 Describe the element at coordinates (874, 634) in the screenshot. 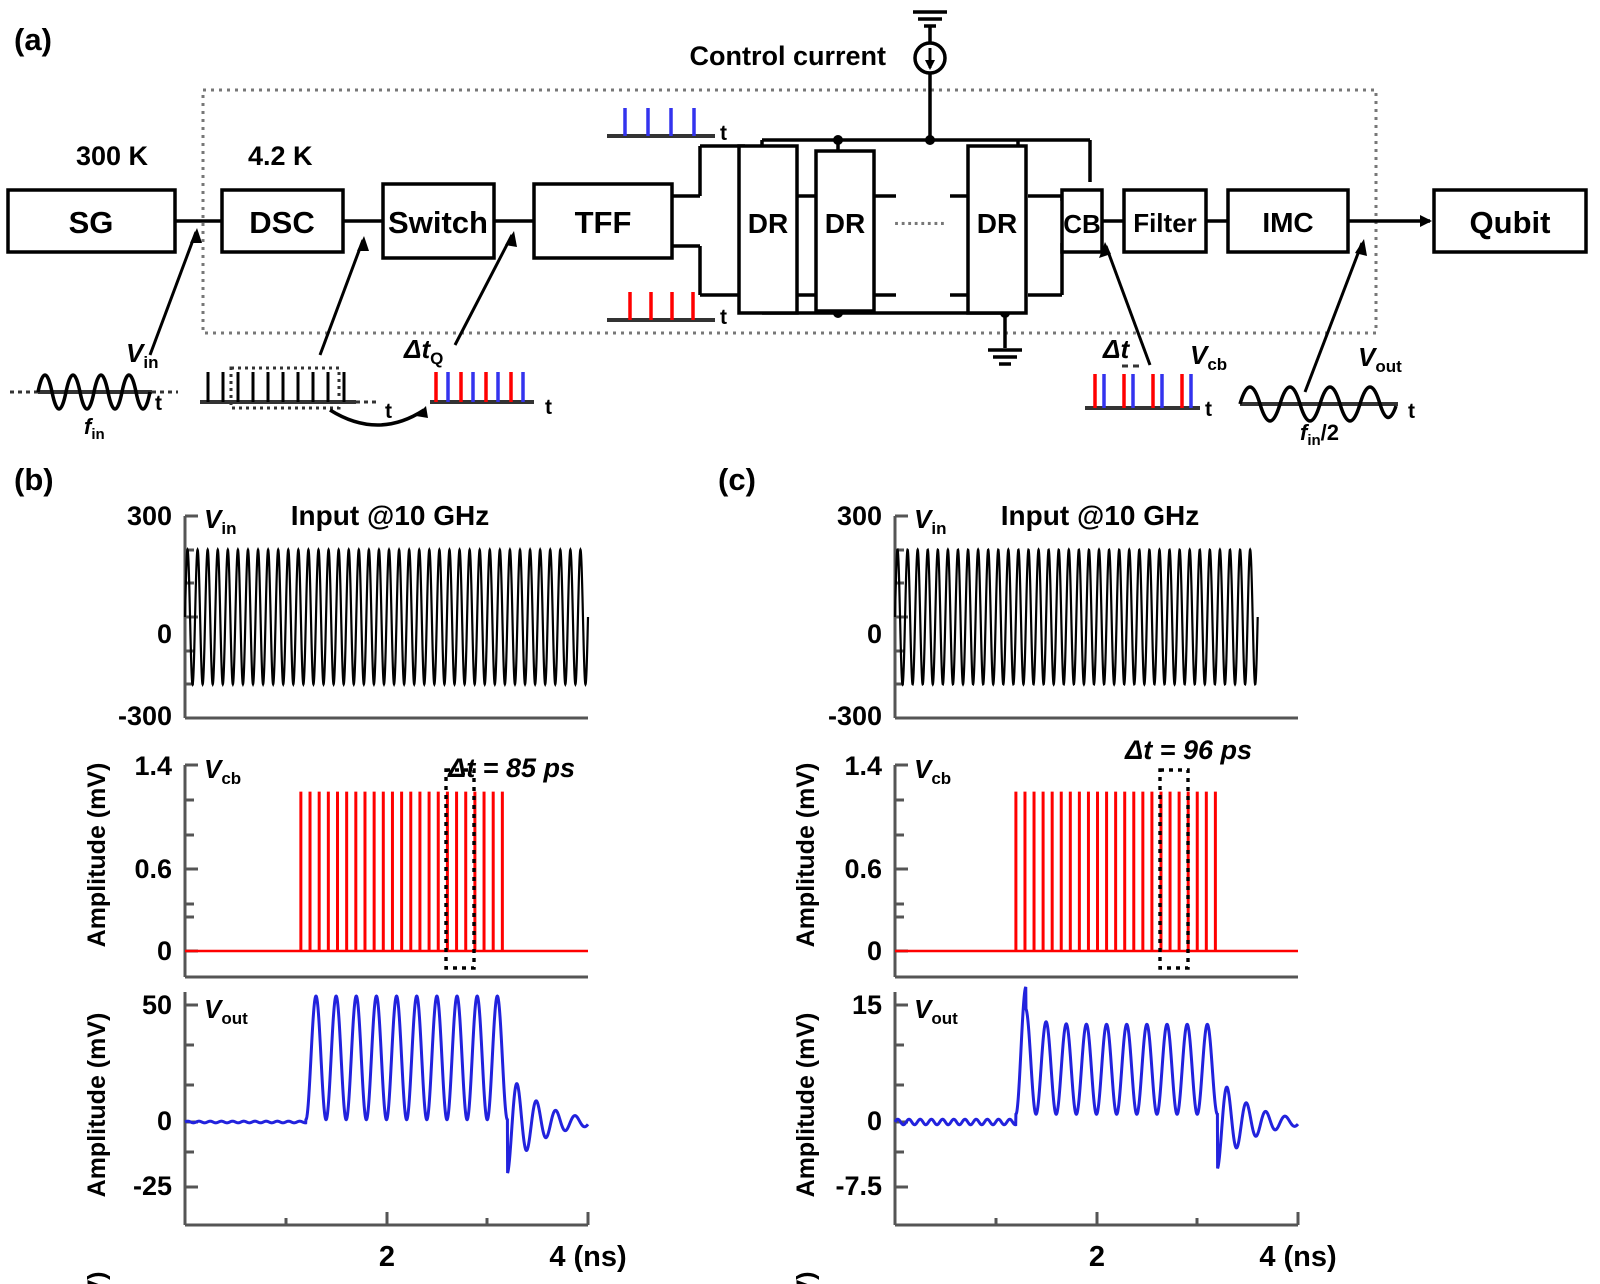

I see `chart-c-vin-ytick-0: 0` at that location.